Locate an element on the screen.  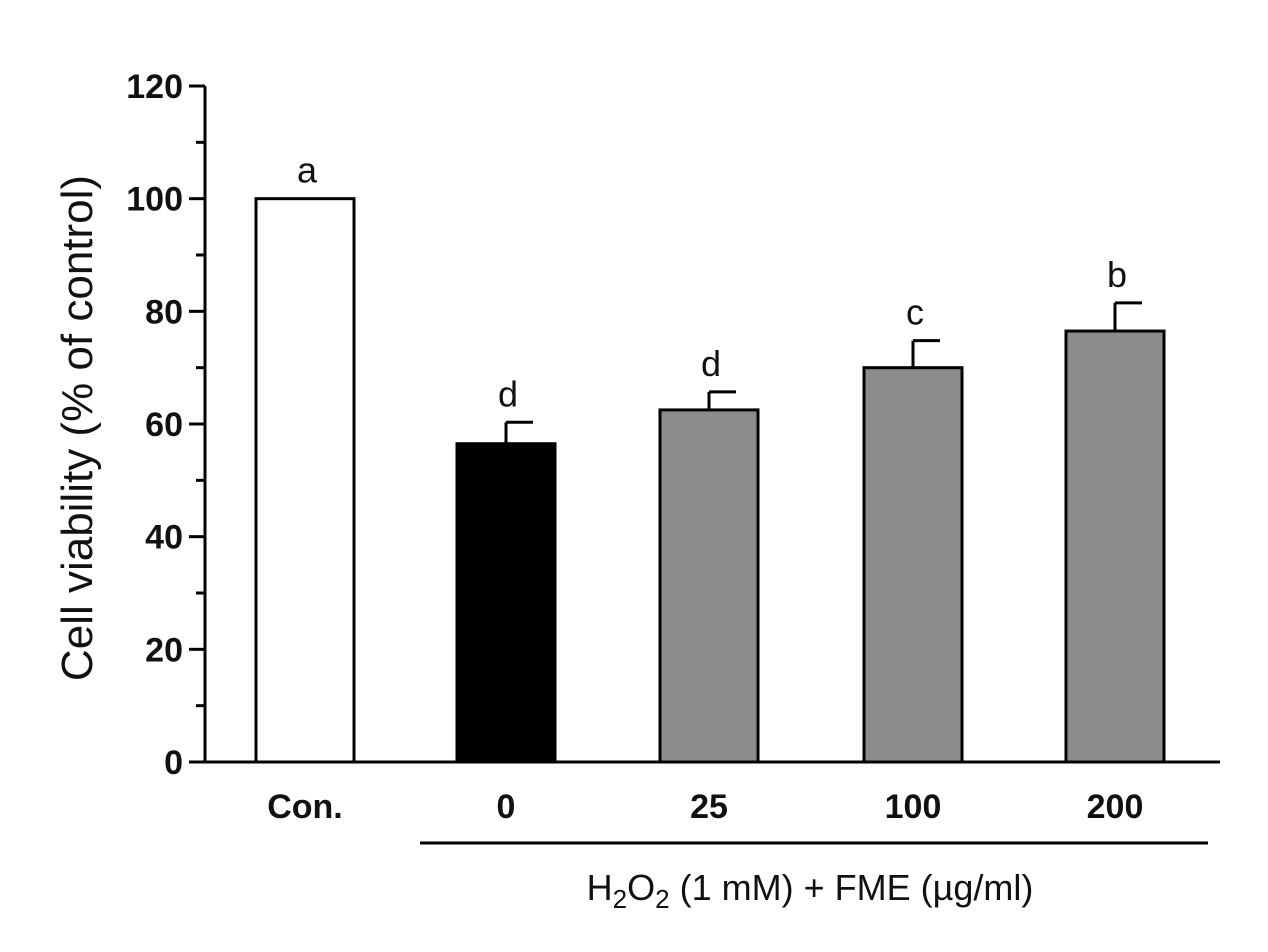
x-title-sub-2b: 2 is located at coordinates (662, 899).